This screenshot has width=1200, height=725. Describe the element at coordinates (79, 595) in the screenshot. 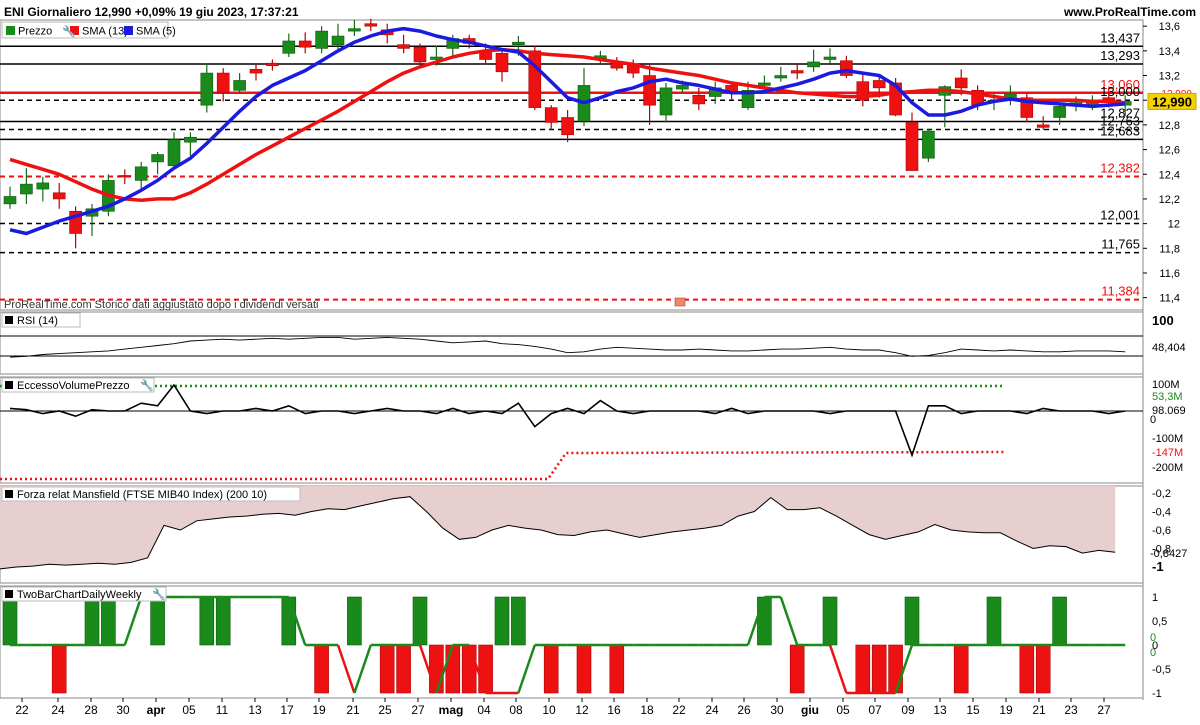

I see `twobar-legend-label: TwoBarChartDailyWeekly` at that location.